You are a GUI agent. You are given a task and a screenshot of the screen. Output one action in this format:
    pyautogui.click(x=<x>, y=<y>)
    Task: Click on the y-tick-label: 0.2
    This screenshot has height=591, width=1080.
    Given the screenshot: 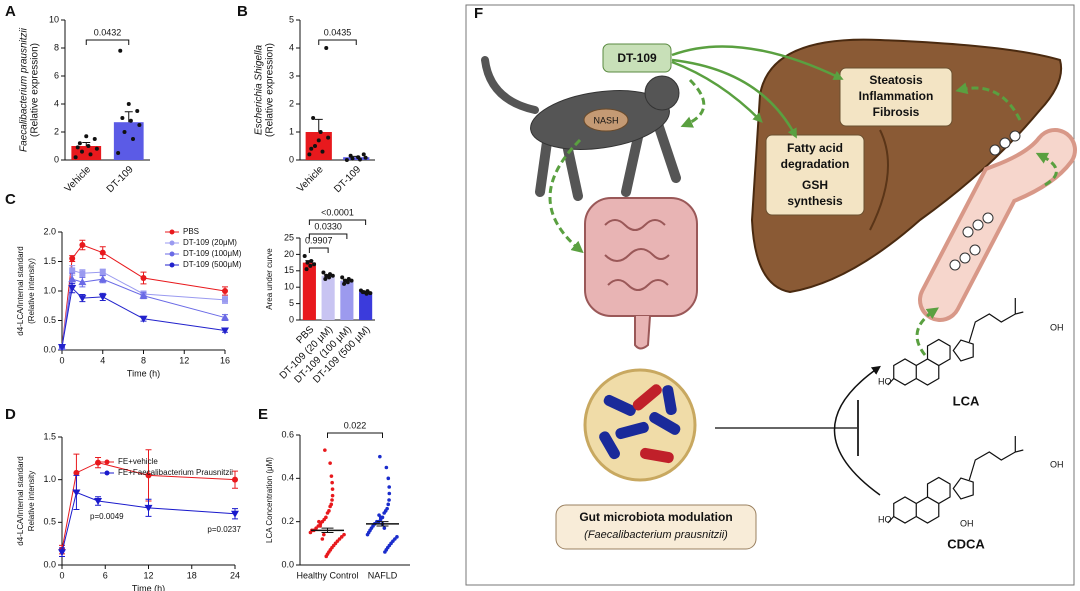 What is the action you would take?
    pyautogui.click(x=287, y=521)
    